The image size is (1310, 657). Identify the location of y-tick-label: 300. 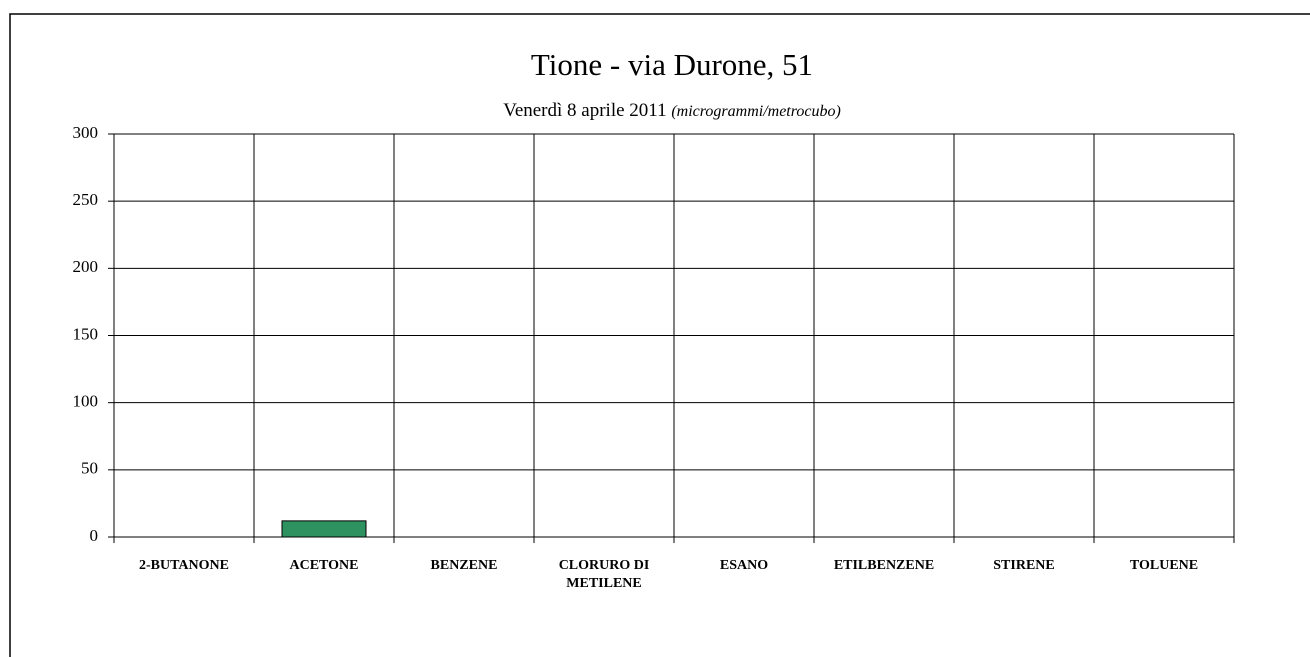
(86, 132).